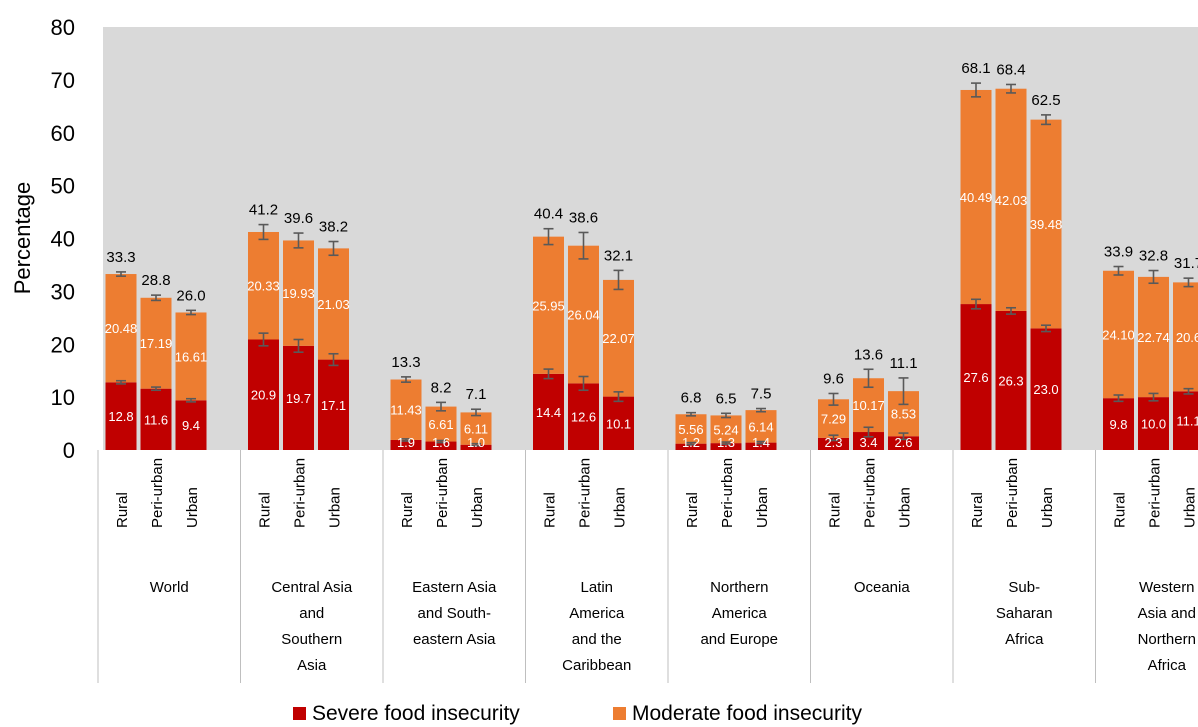  Describe the element at coordinates (726, 418) in the screenshot. I see `bar-group: 6.8 5.561.2 6.5 5.241.3 7.5 6.141.4` at that location.